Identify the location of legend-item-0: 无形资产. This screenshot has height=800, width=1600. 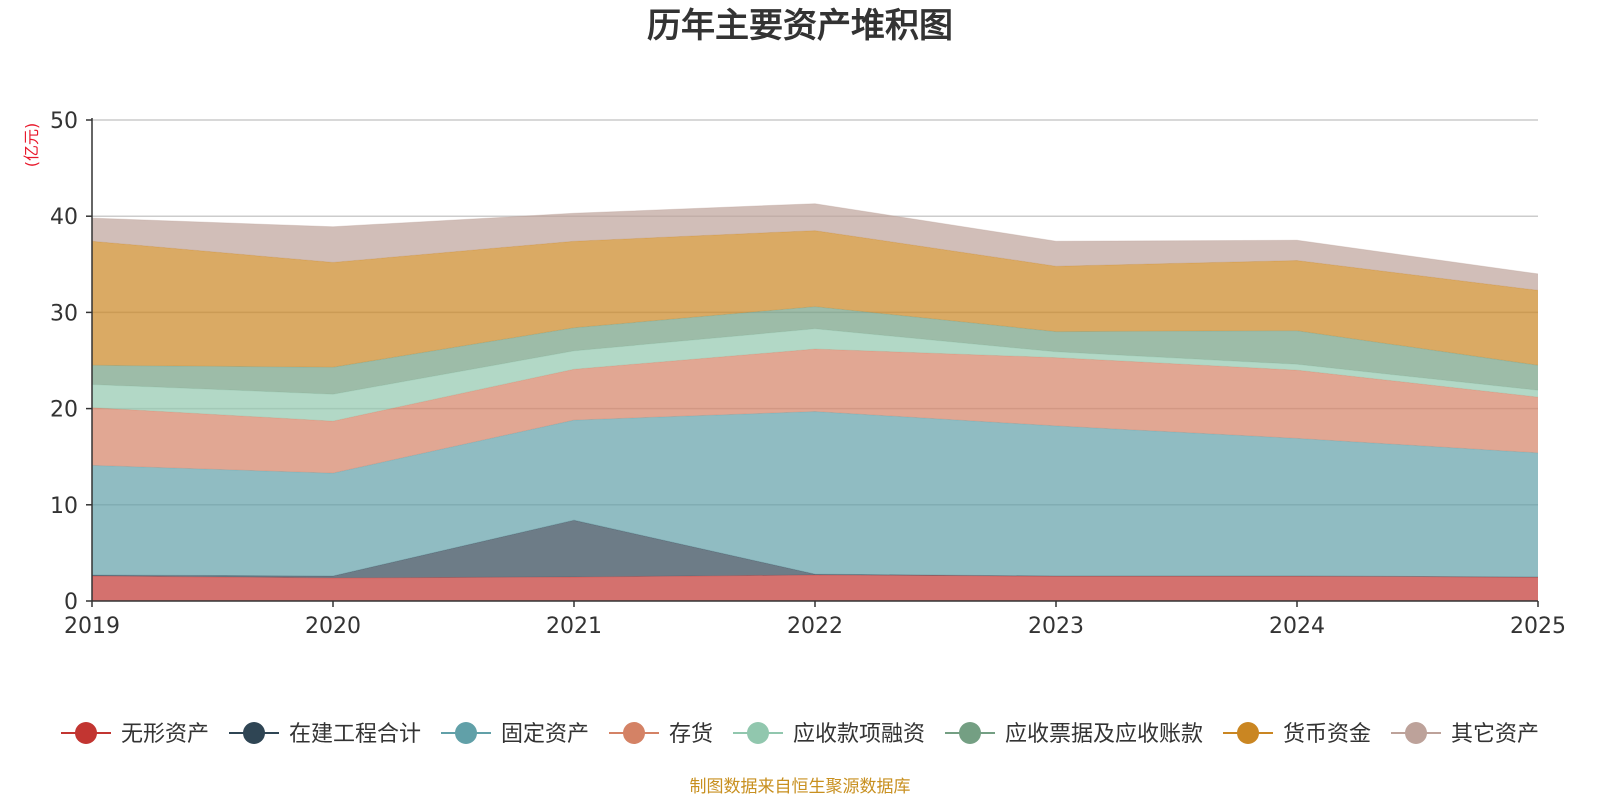
(135, 734).